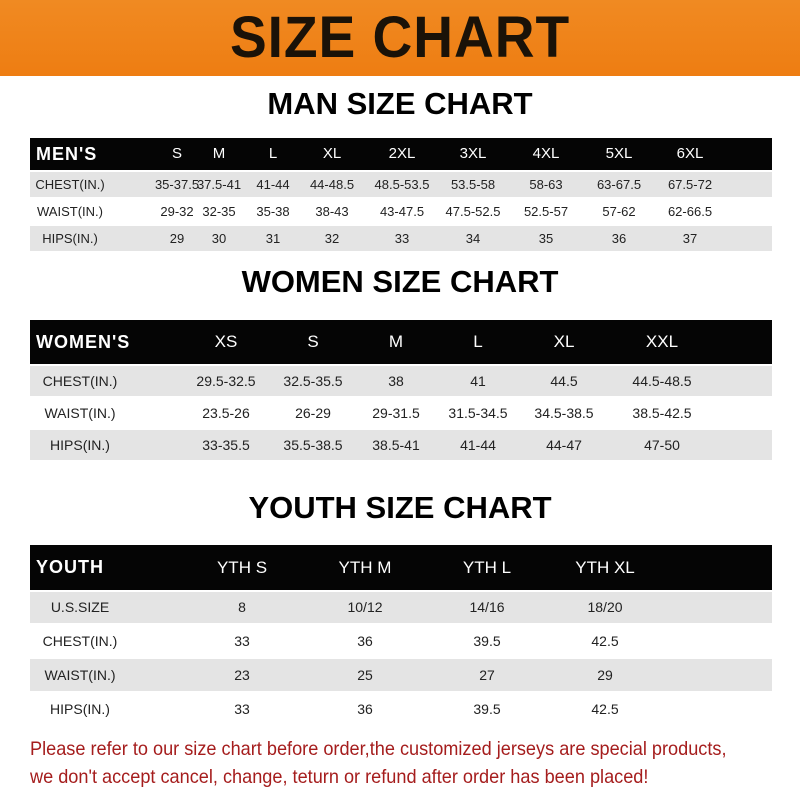 The width and height of the screenshot is (800, 800). What do you see at coordinates (478, 413) in the screenshot?
I see `table-cell: 31.5-34.5` at bounding box center [478, 413].